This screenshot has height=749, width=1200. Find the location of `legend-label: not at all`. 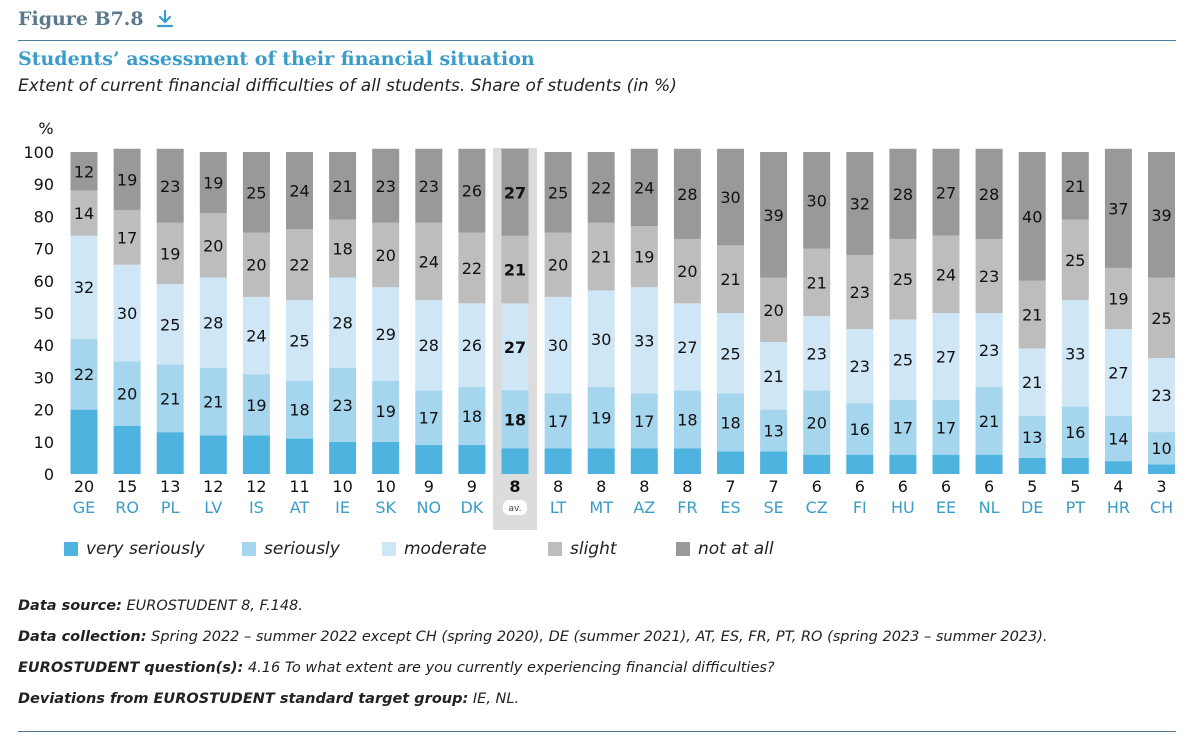

legend-label: not at all is located at coordinates (736, 549).